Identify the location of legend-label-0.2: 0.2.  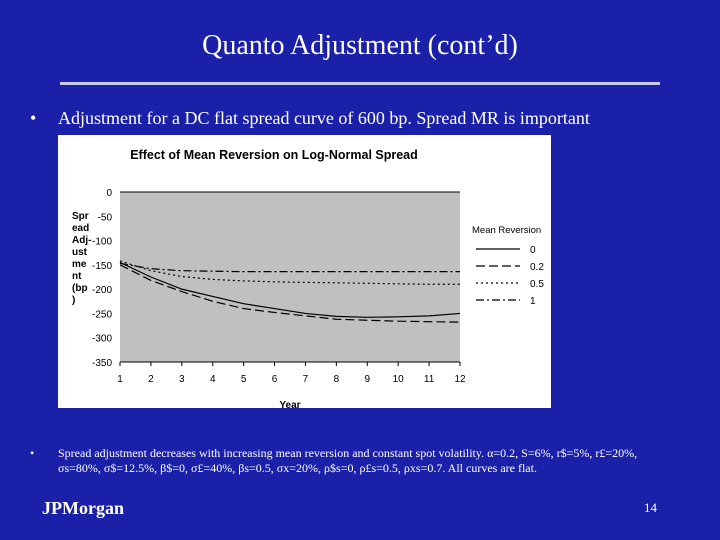
(537, 267).